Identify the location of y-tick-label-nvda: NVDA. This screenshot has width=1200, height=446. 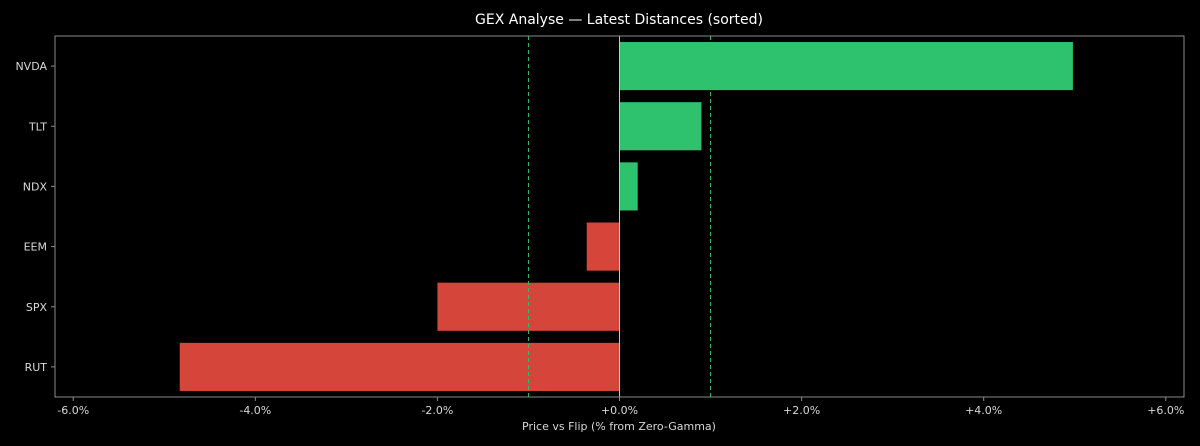
(31, 66).